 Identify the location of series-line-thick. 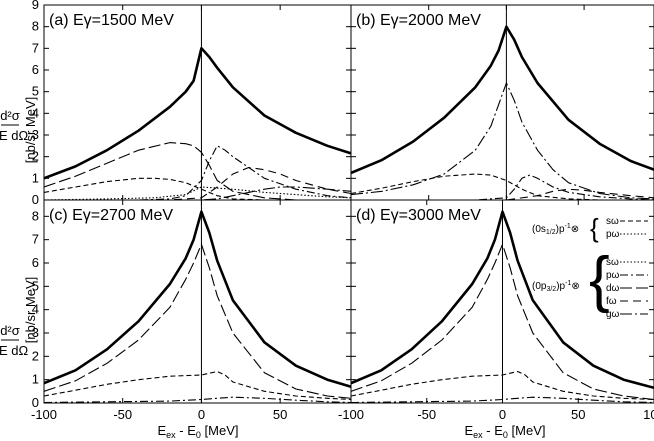
(197, 113).